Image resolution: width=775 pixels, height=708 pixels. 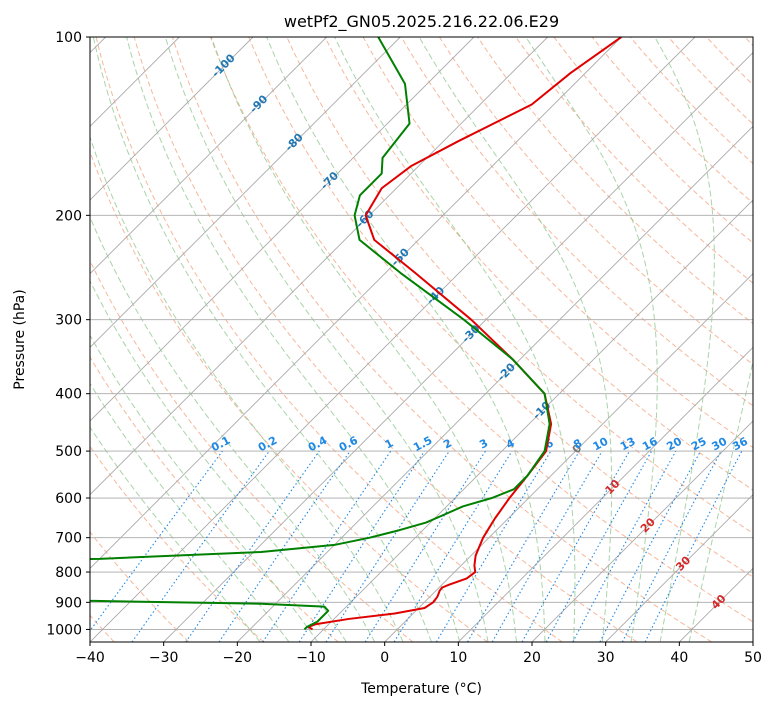 What do you see at coordinates (601, 444) in the screenshot?
I see `mixing-ratio-label: 10` at bounding box center [601, 444].